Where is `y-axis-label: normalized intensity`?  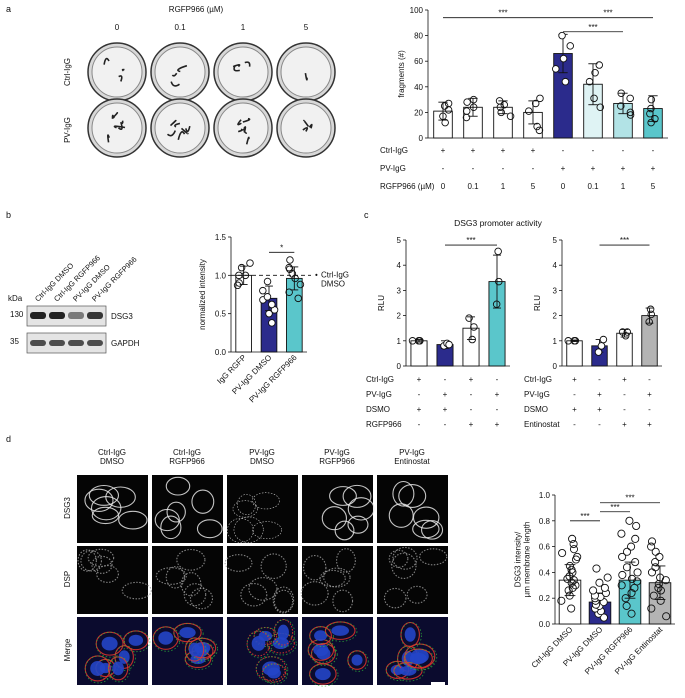
y-axis-label: normalized intensity is located at coordinates (202, 294).